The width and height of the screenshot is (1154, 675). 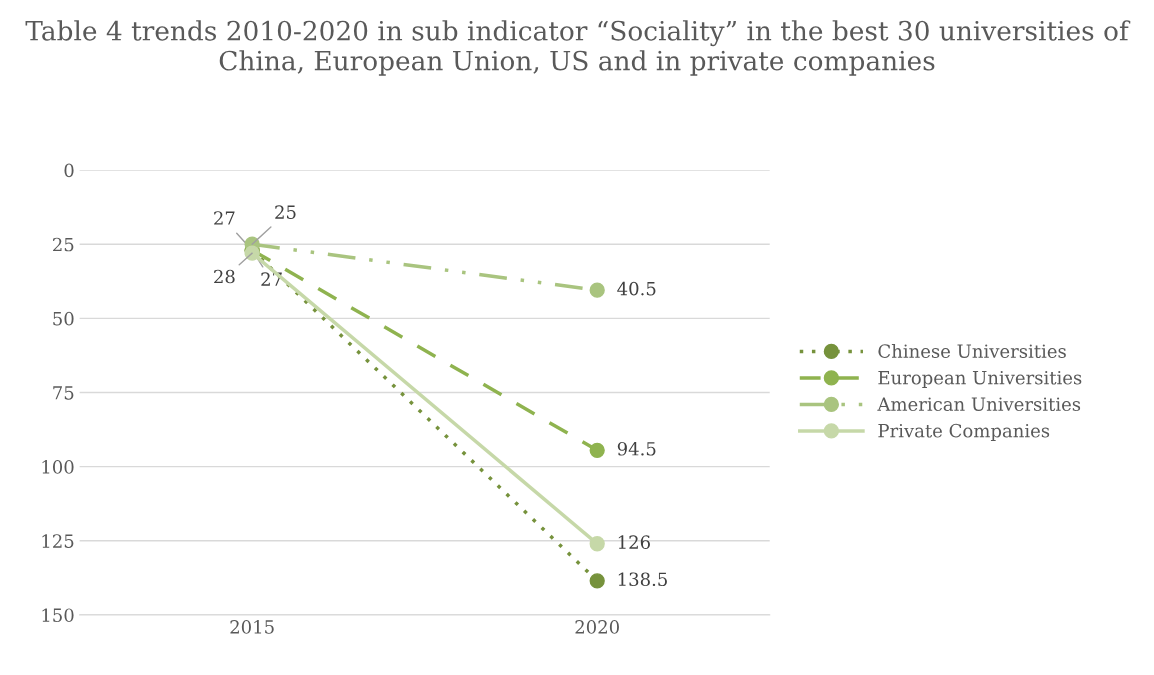 What do you see at coordinates (979, 404) in the screenshot?
I see `legend-label: American Universities` at bounding box center [979, 404].